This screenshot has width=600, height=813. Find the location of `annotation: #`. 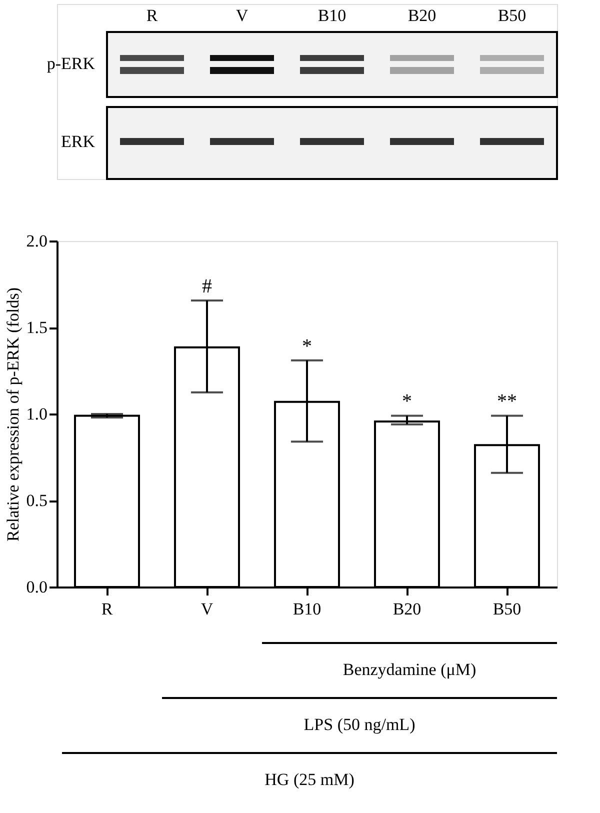

annotation: # is located at coordinates (207, 287).